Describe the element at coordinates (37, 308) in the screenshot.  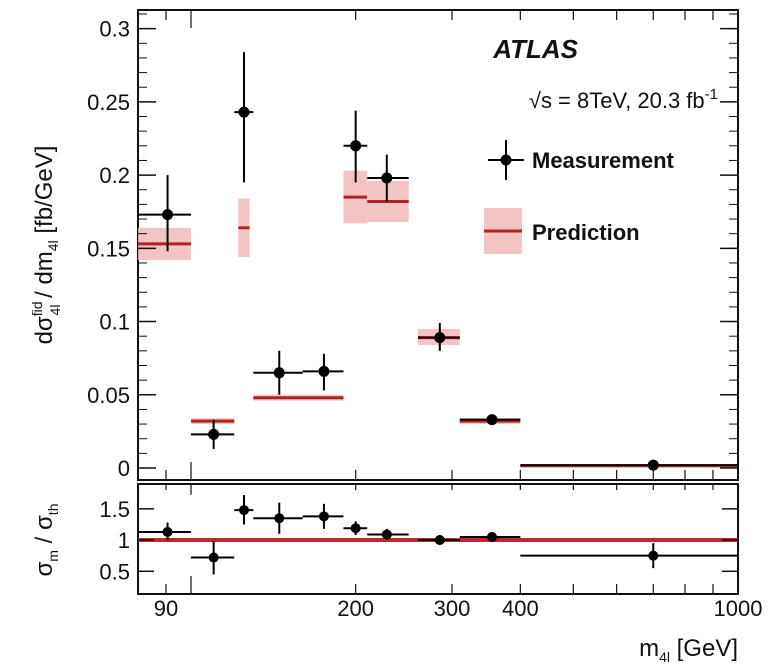
I see `main-y-axis-label-part: fid` at that location.